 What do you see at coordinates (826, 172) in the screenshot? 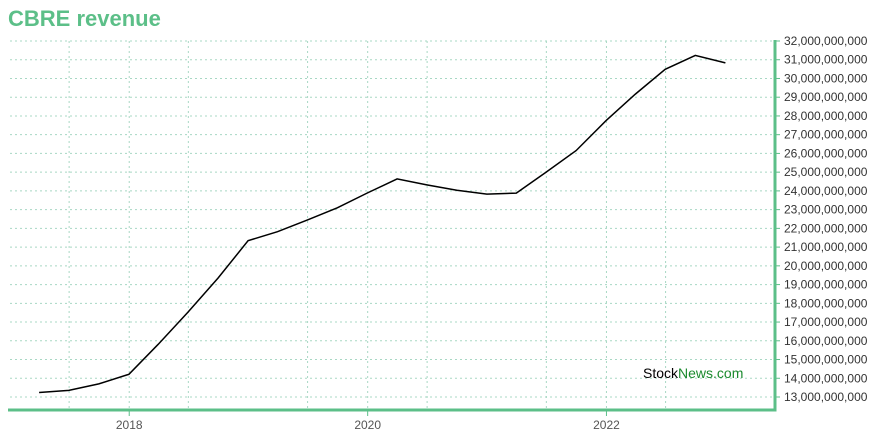
I see `y-tick-label: 25,000,000,000` at bounding box center [826, 172].